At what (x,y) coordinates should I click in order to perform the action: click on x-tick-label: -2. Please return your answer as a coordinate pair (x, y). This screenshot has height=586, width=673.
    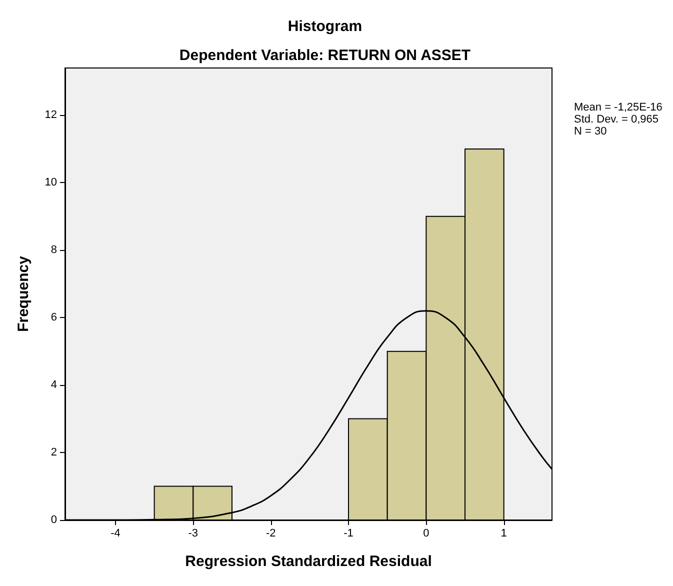
    Looking at the image, I should click on (271, 534).